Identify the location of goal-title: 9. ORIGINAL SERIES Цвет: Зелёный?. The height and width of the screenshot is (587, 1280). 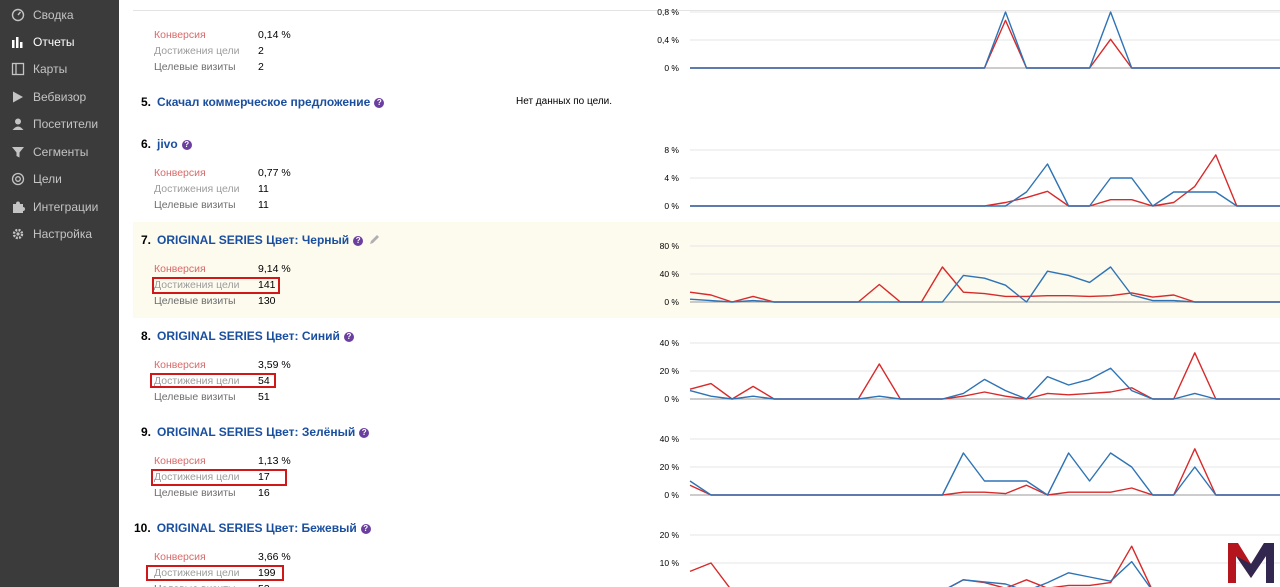
(255, 432).